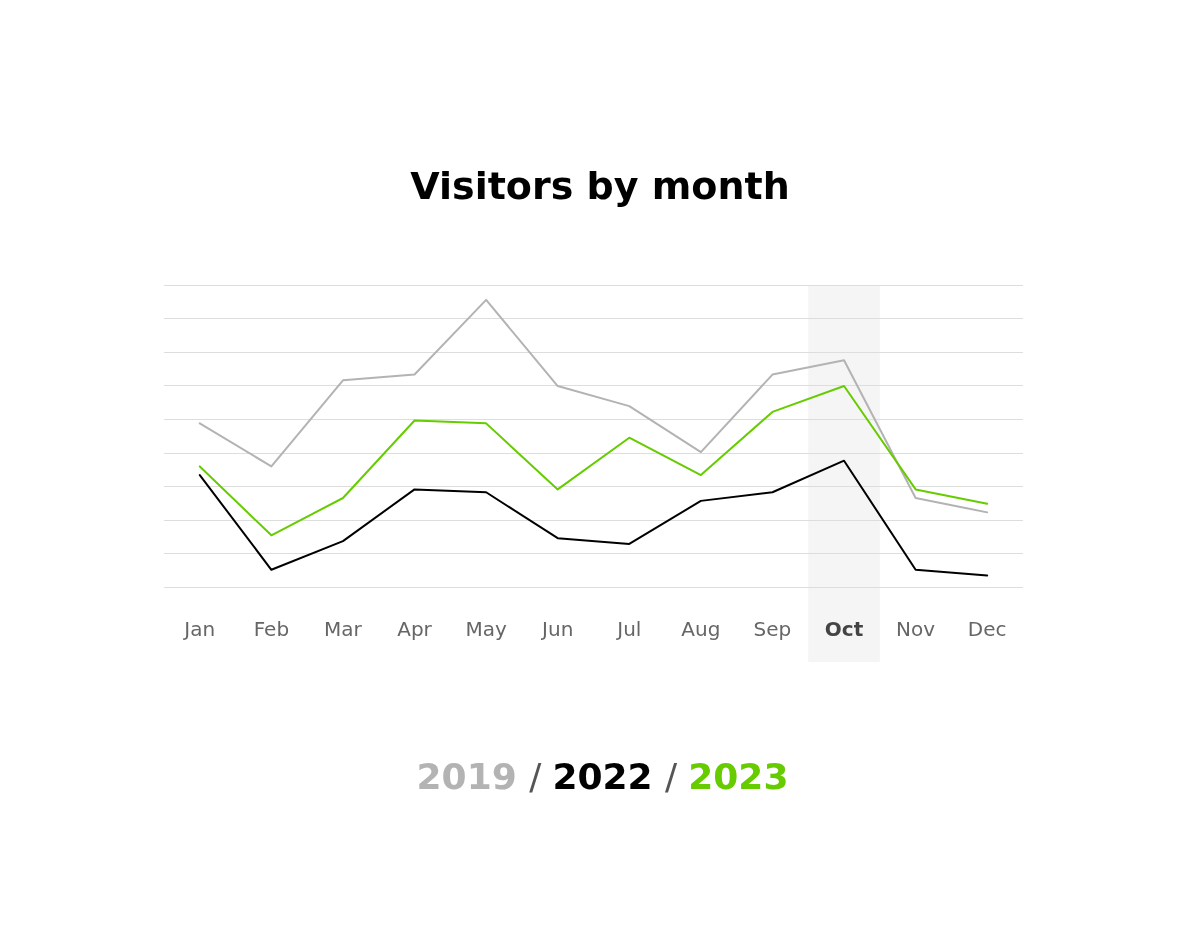 The width and height of the screenshot is (1200, 939). What do you see at coordinates (473, 776) in the screenshot?
I see `text: 2019` at bounding box center [473, 776].